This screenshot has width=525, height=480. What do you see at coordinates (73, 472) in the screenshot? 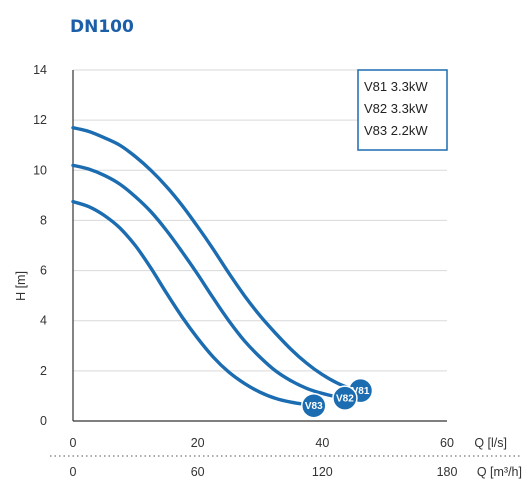
I see `x-secondary-tick-label-0: 0` at bounding box center [73, 472].